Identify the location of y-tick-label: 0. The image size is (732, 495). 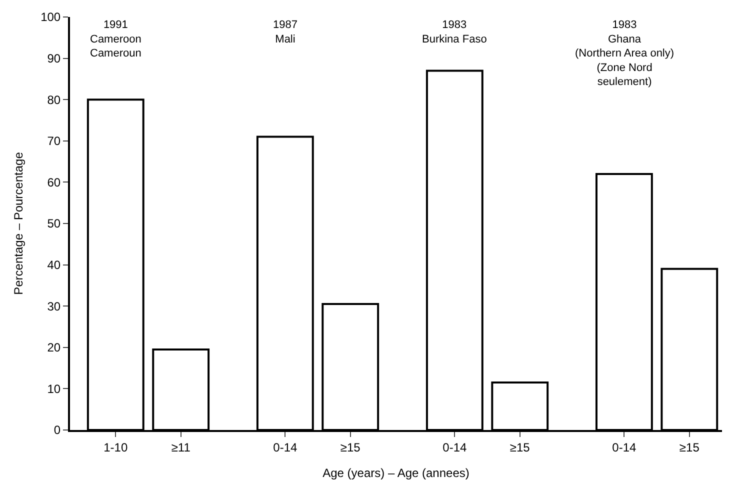
(57, 430).